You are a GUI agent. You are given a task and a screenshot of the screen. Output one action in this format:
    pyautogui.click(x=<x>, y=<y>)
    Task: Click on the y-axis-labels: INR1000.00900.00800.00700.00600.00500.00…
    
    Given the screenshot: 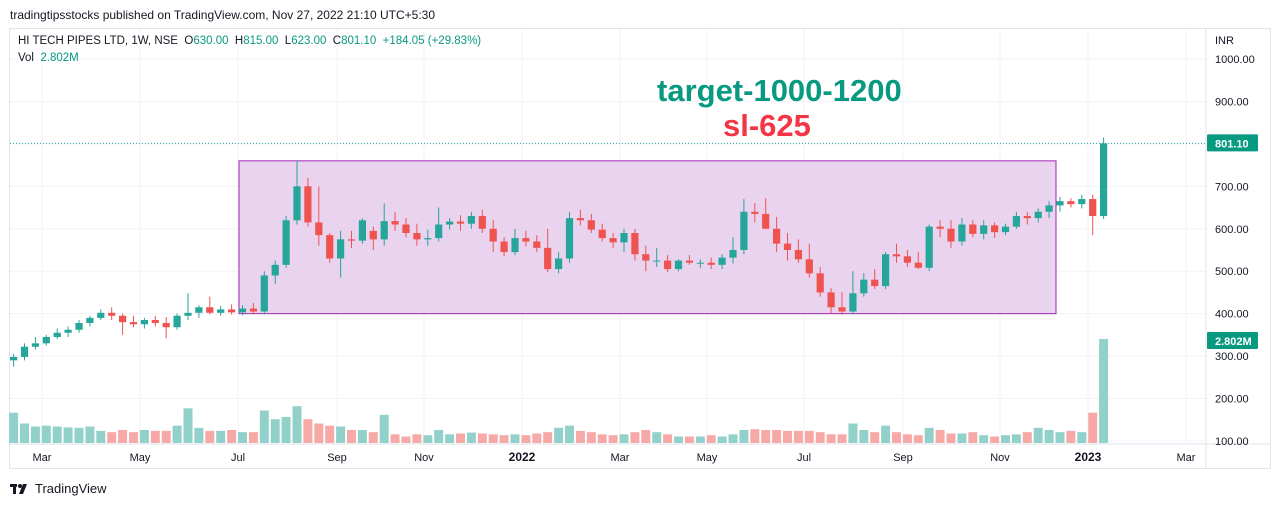 What is the action you would take?
    pyautogui.click(x=1235, y=241)
    